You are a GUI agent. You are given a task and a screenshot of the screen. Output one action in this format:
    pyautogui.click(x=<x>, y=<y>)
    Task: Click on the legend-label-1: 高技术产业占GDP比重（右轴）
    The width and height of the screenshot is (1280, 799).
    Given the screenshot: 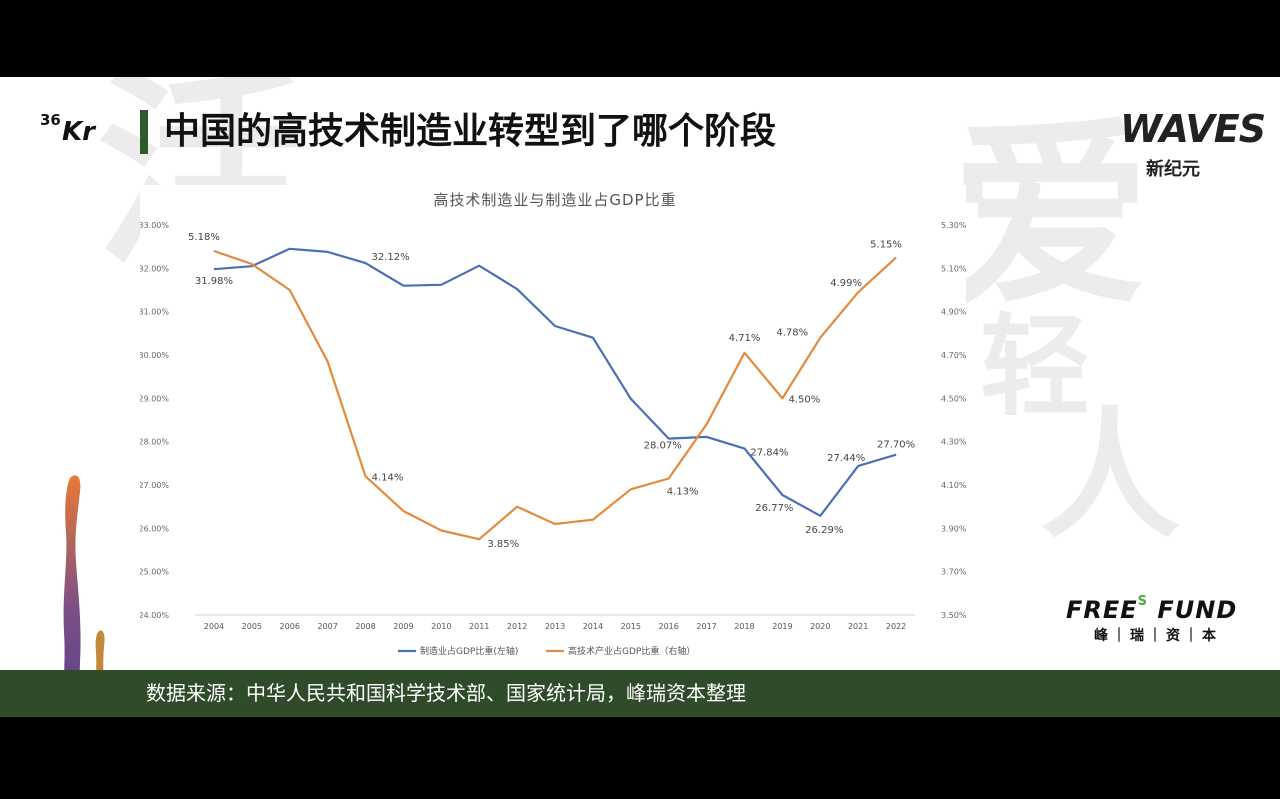 What is the action you would take?
    pyautogui.click(x=631, y=651)
    